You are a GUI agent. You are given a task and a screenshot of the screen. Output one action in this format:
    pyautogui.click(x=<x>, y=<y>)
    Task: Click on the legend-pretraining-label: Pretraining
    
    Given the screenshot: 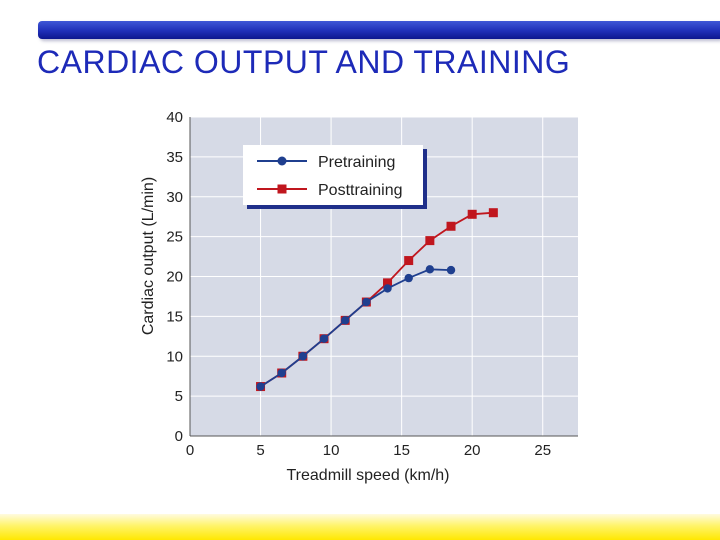 What is the action you would take?
    pyautogui.click(x=356, y=162)
    